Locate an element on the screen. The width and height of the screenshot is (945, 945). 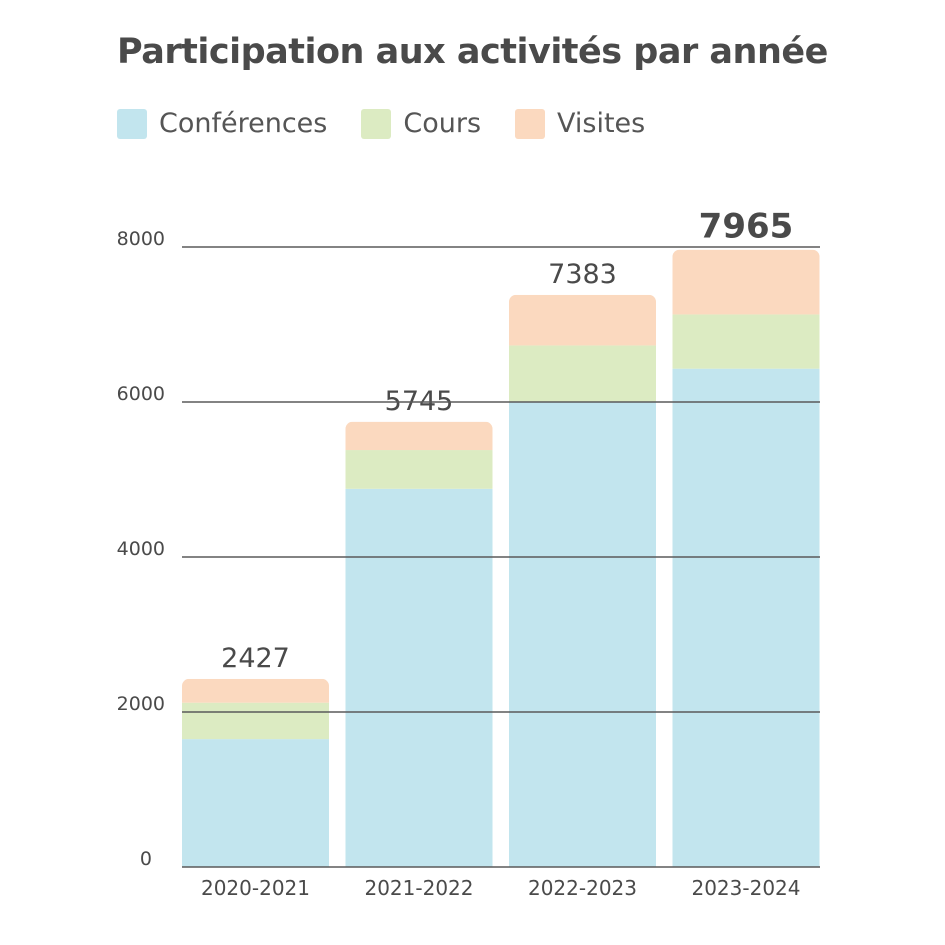
legend-swatch-visites is located at coordinates (530, 123).